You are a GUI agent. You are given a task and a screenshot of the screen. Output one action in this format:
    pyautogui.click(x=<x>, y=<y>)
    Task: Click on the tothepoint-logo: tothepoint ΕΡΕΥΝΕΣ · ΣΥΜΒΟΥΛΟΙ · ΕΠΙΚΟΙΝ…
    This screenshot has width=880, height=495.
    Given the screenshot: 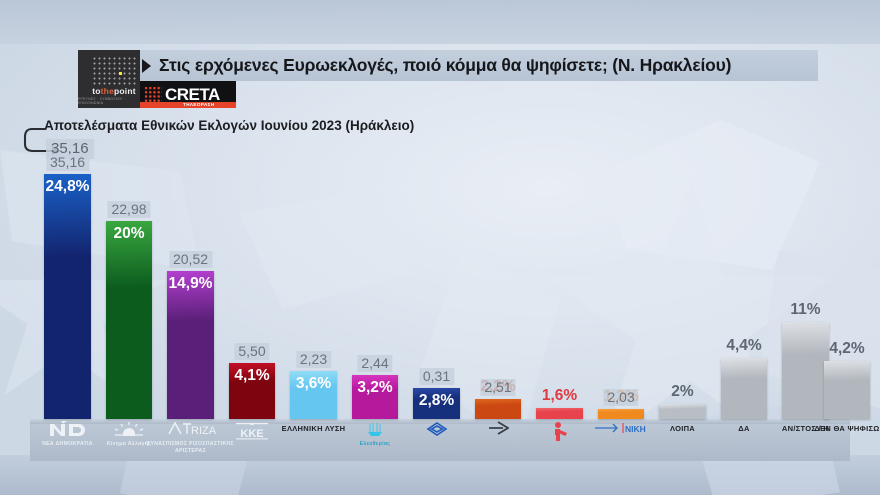 What is the action you would take?
    pyautogui.click(x=114, y=79)
    